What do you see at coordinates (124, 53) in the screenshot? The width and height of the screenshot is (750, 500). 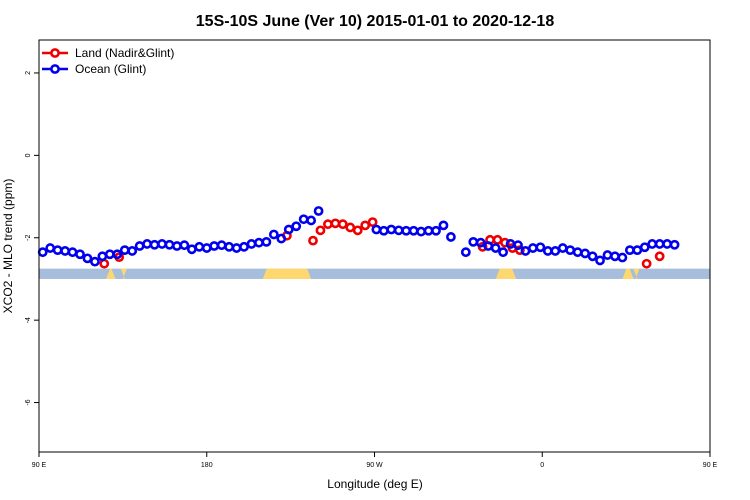 I see `legend-label: Land (Nadir&Glint)` at bounding box center [124, 53].